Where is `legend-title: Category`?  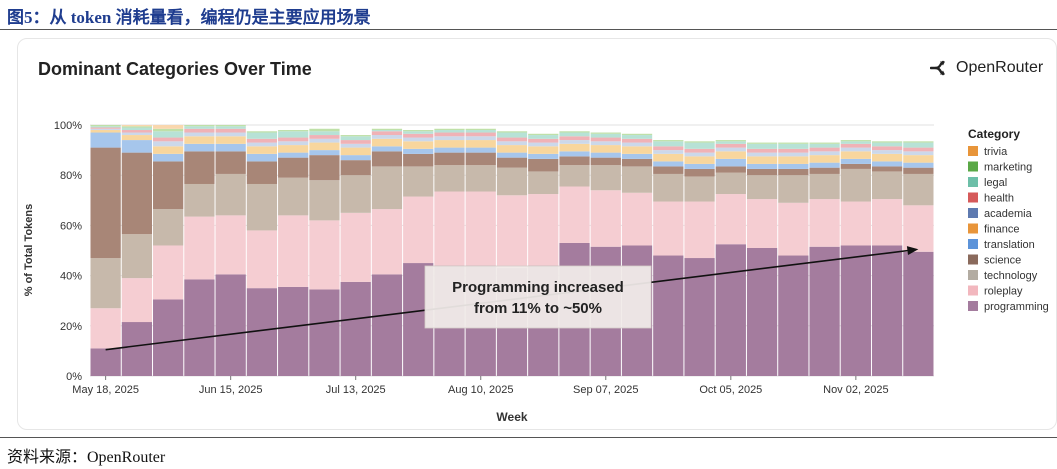
legend-title: Category is located at coordinates (994, 134).